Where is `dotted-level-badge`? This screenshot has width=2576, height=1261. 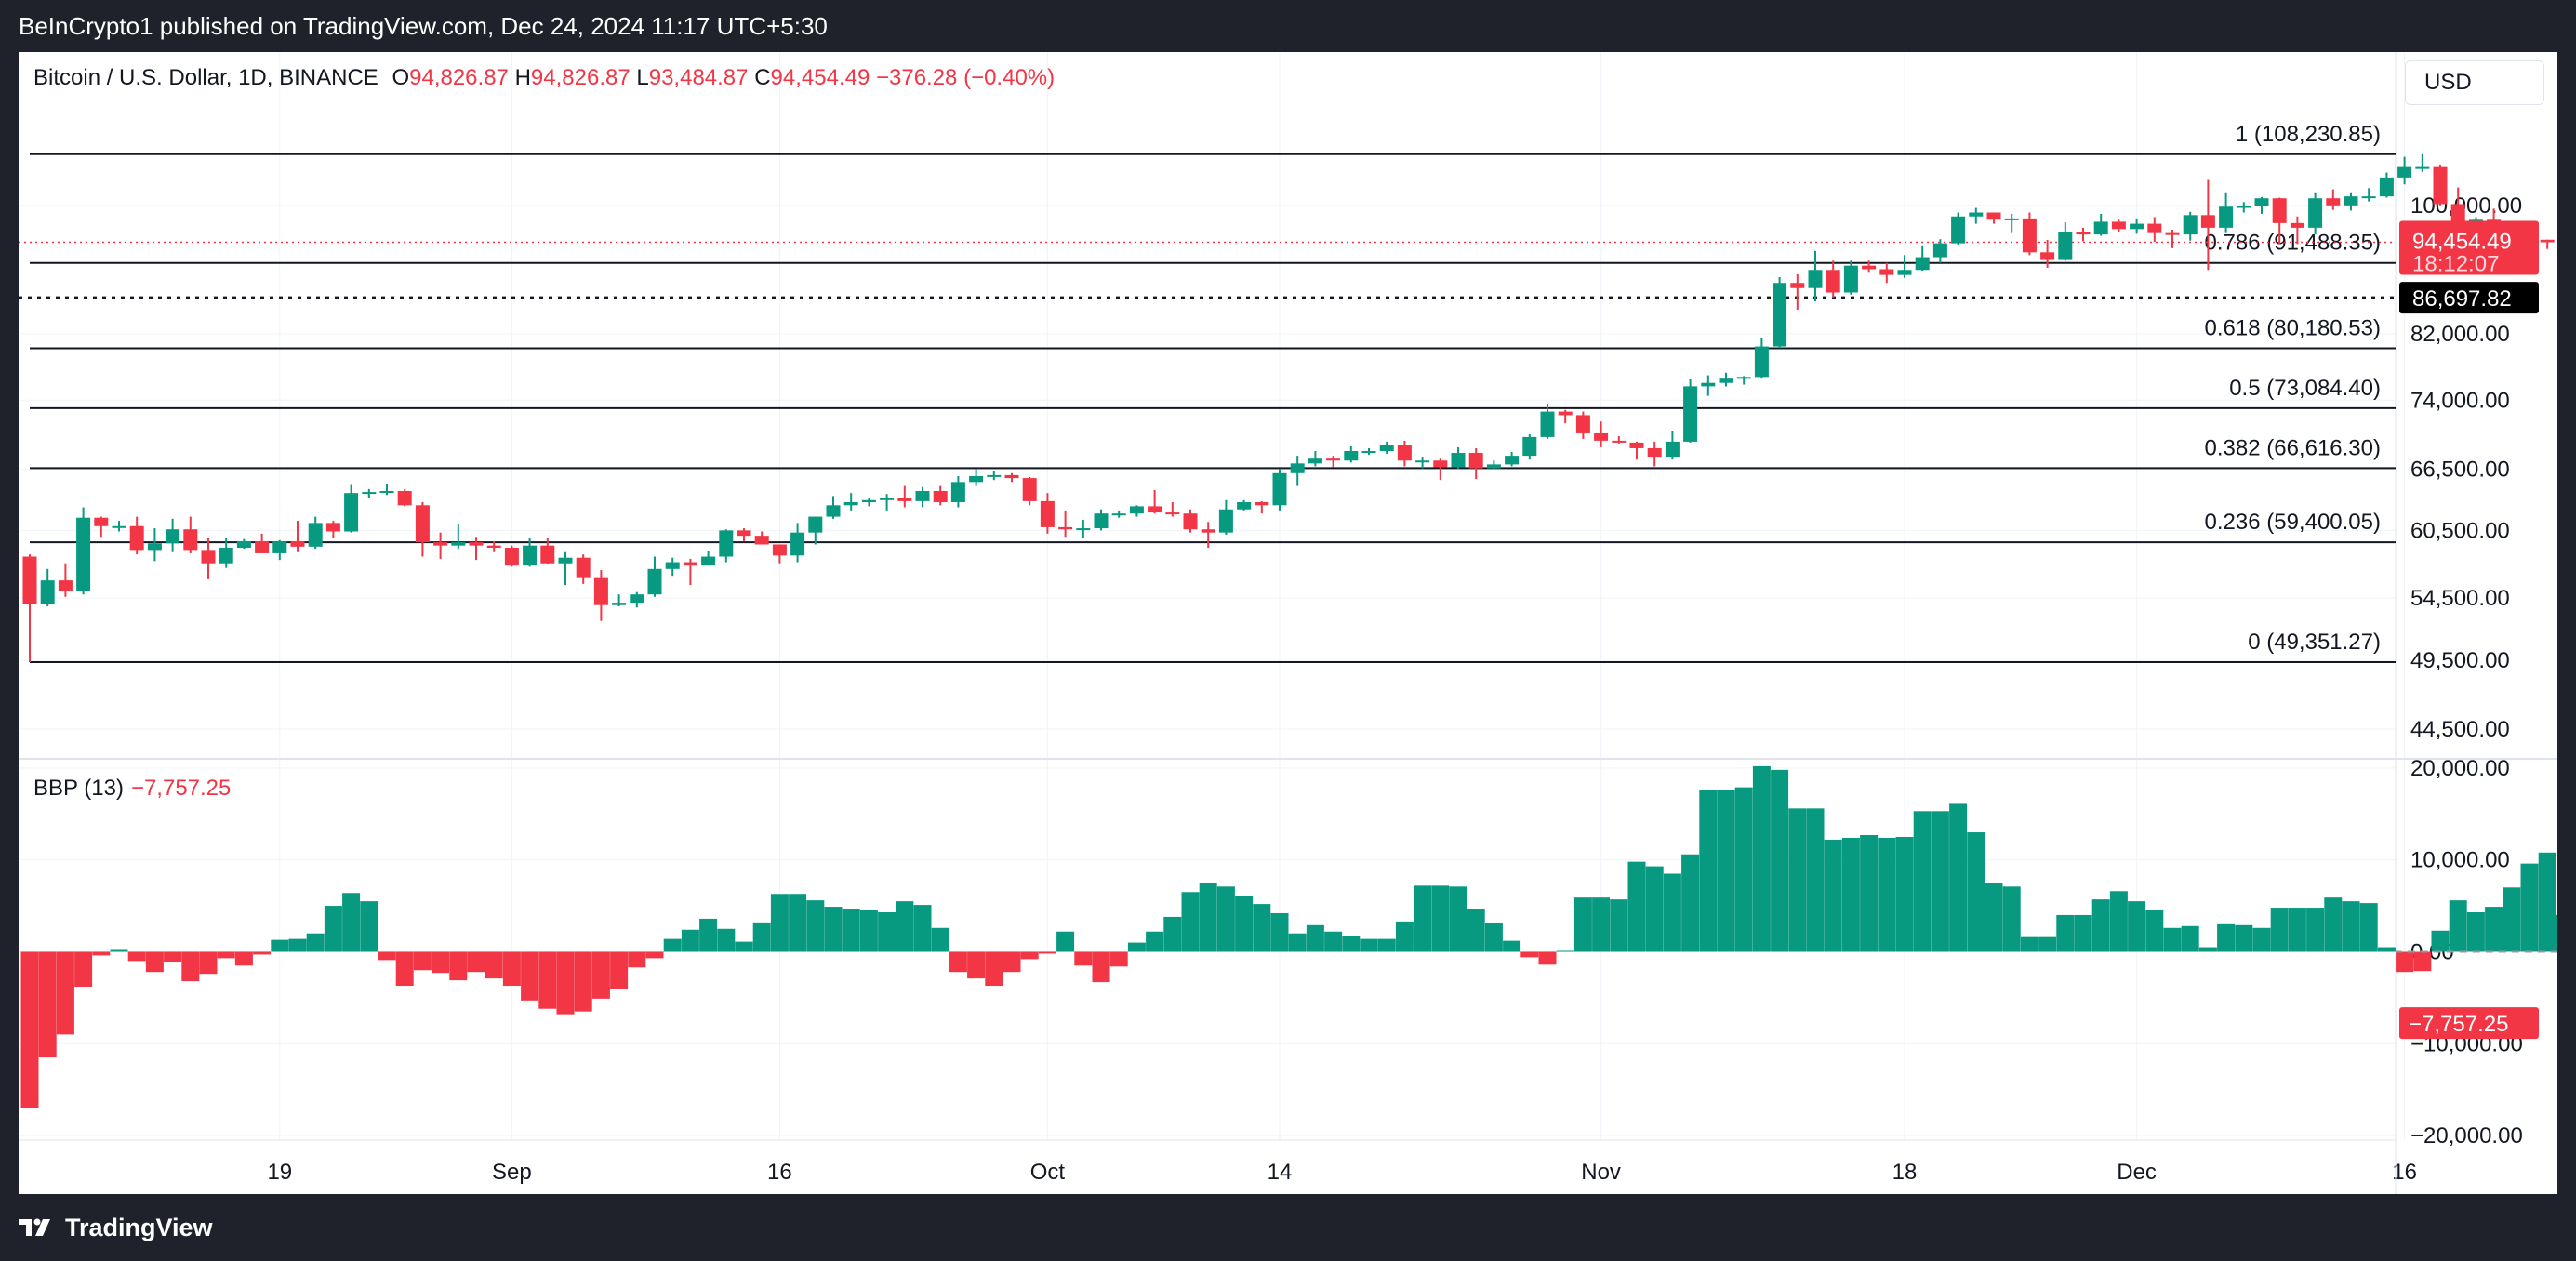
dotted-level-badge is located at coordinates (2469, 298).